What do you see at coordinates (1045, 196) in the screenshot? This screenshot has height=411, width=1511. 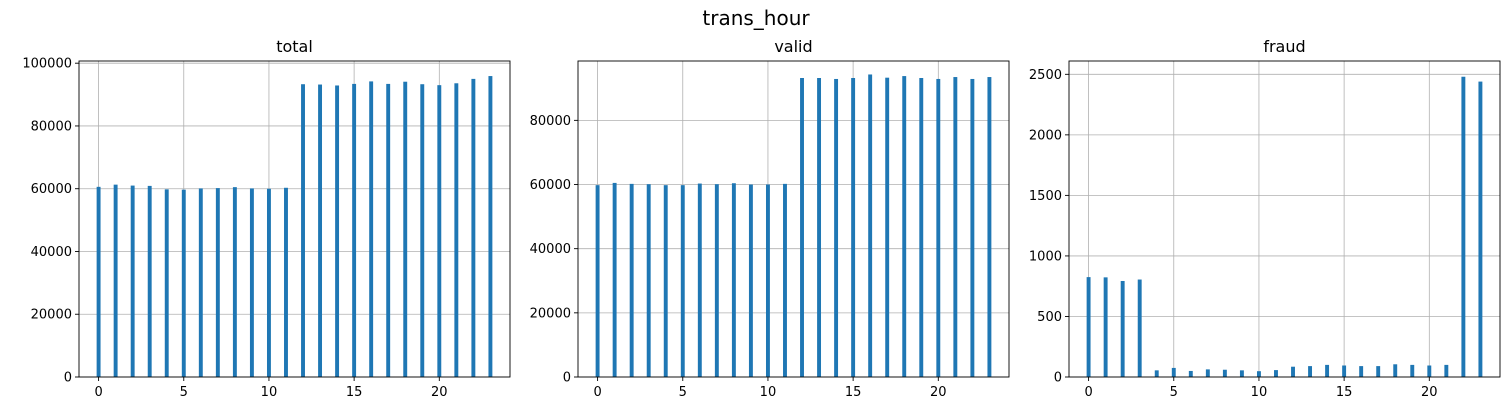 I see `y-tick-label: 1500` at bounding box center [1045, 196].